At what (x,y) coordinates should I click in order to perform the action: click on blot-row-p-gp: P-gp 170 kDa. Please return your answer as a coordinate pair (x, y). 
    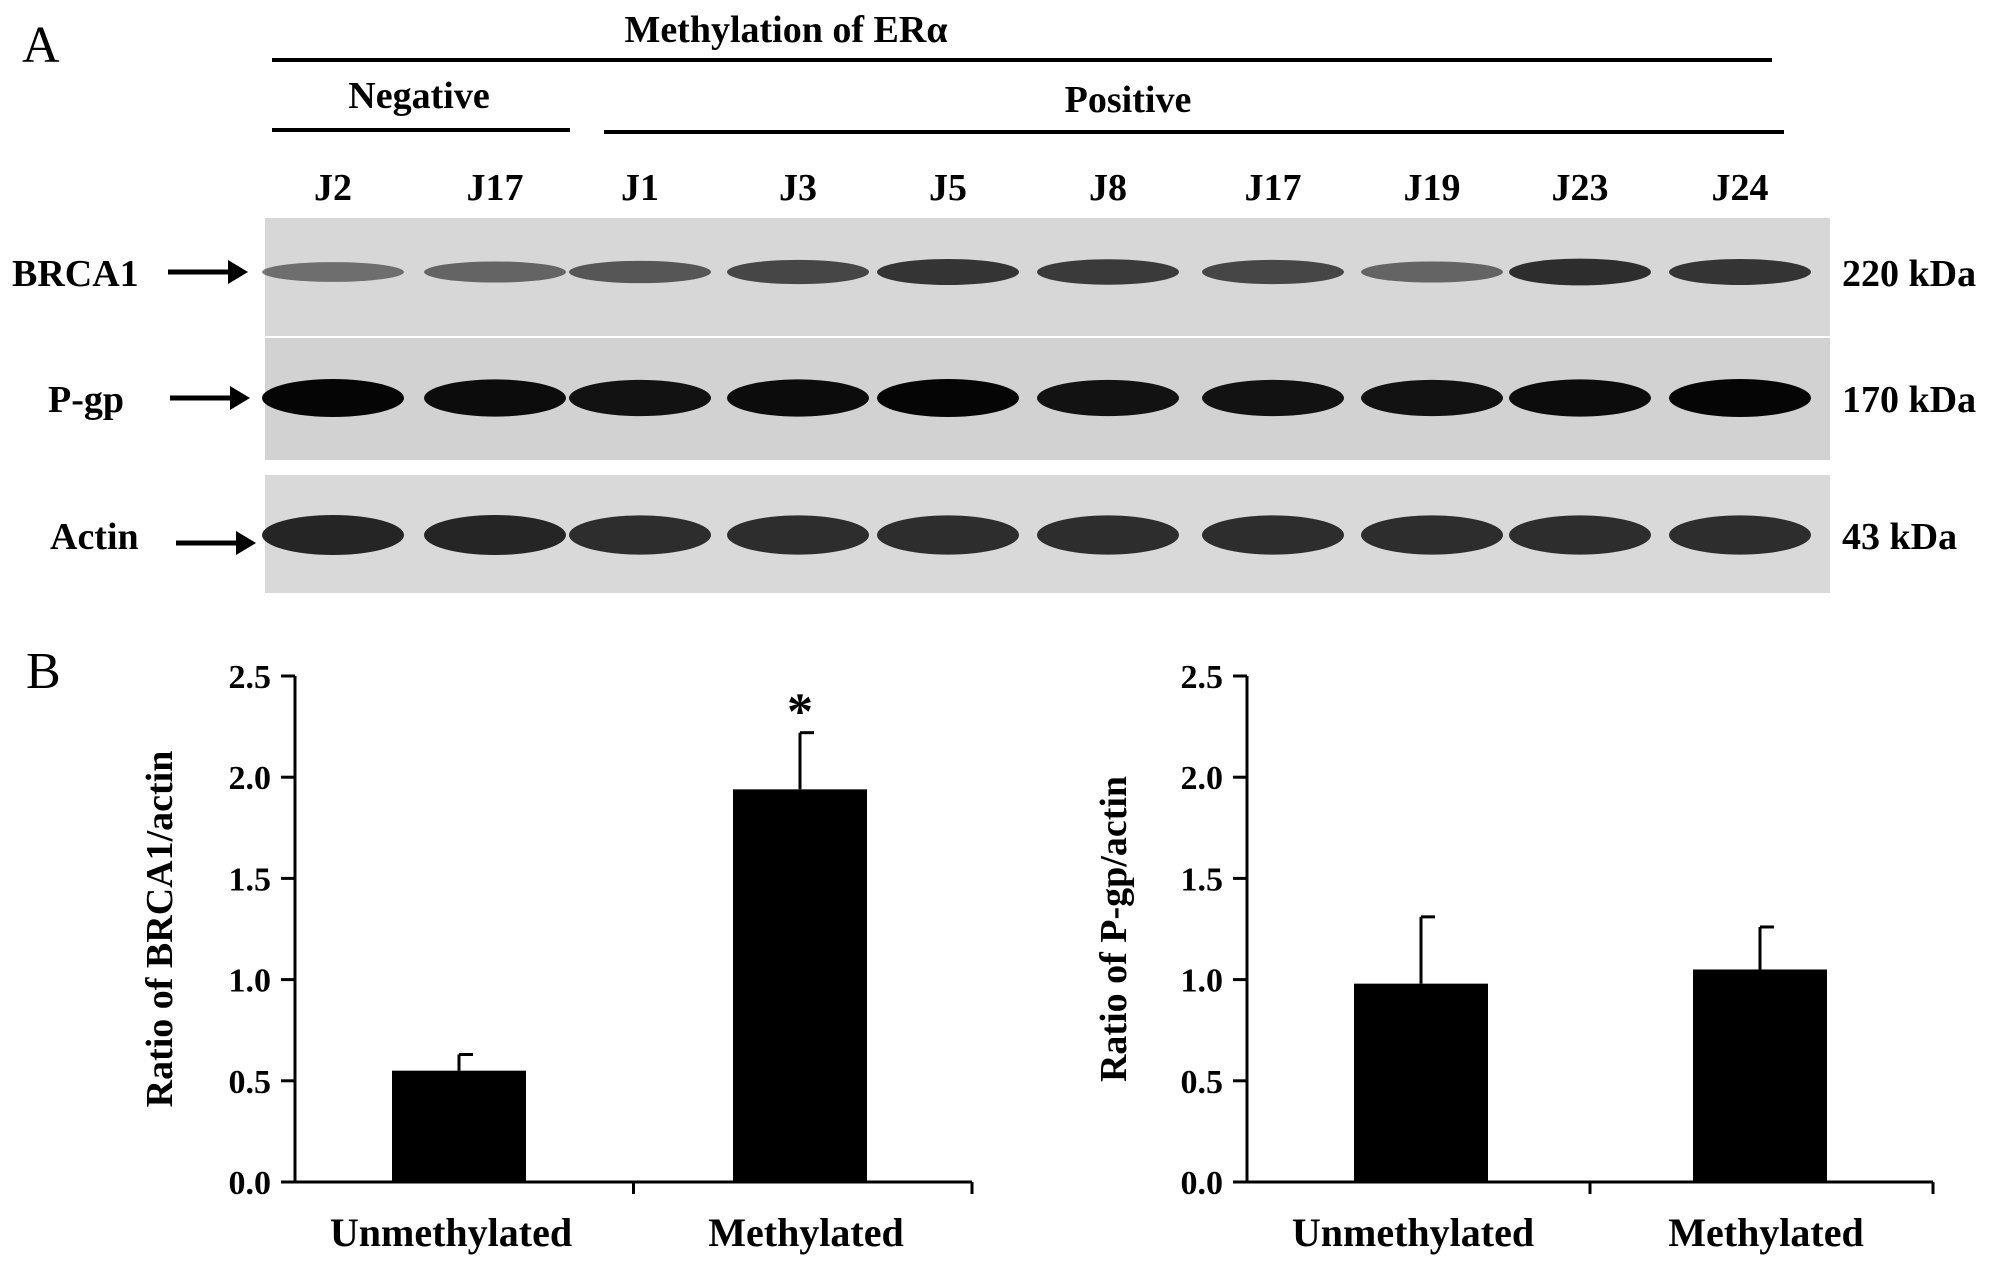
    Looking at the image, I should click on (1012, 399).